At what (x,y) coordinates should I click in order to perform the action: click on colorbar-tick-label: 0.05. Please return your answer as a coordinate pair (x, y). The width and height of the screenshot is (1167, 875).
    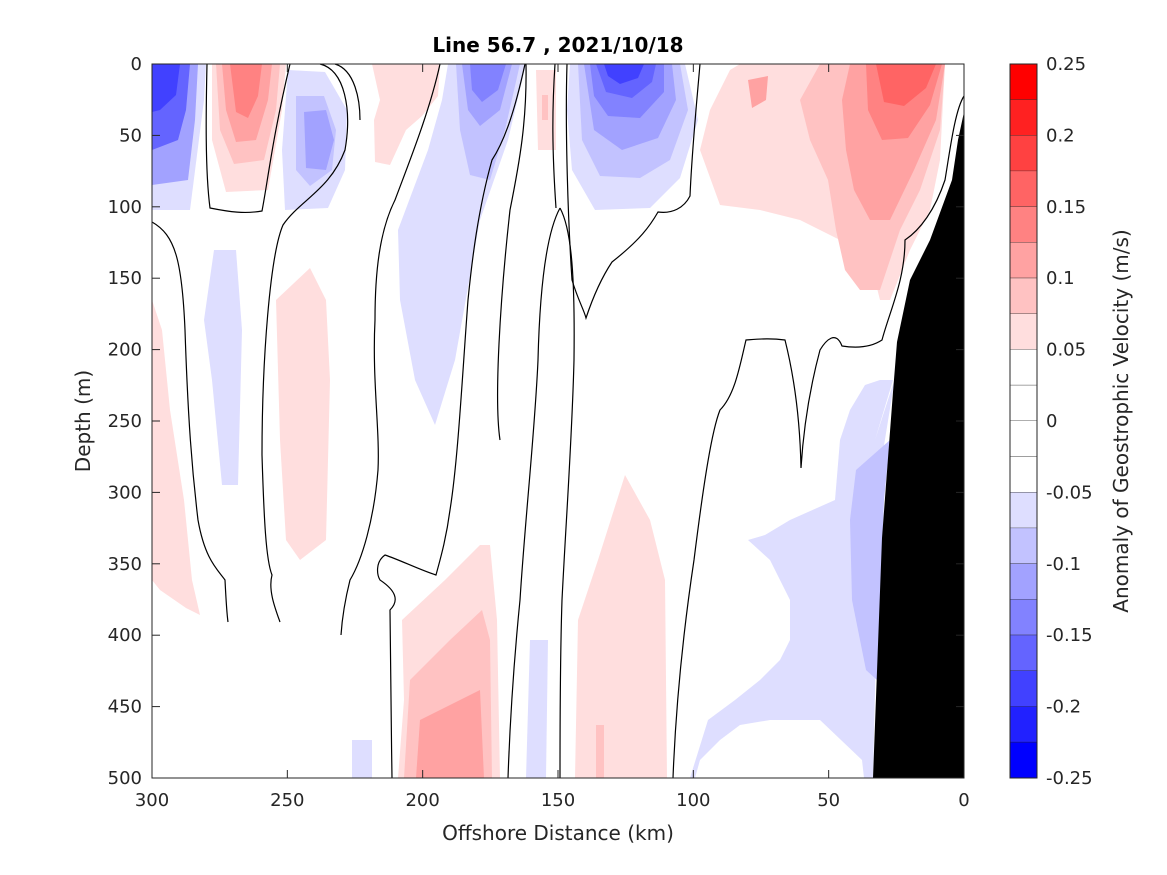
    Looking at the image, I should click on (1066, 350).